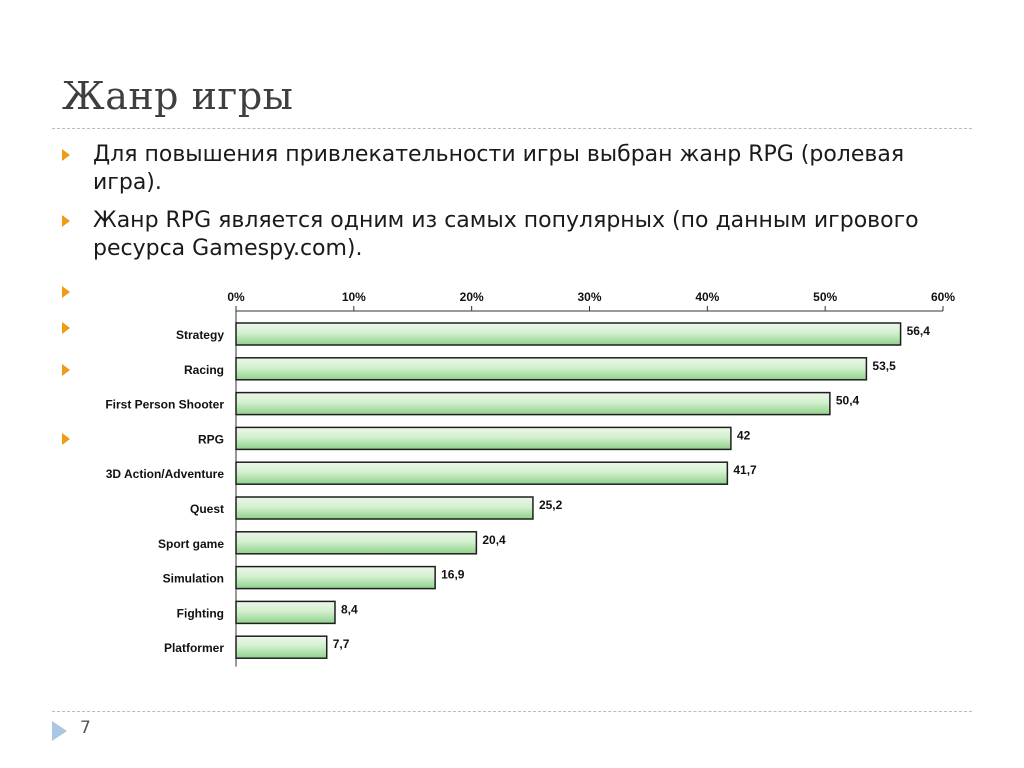  I want to click on slide-title: Жанр игры, so click(178, 96).